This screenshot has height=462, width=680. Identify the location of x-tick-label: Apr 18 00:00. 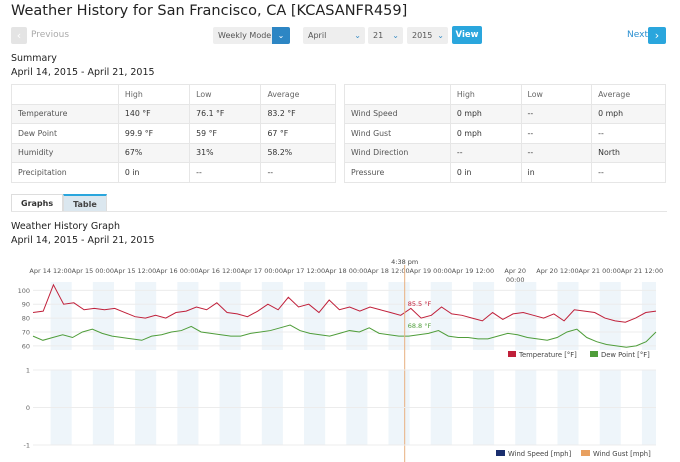
(346, 271).